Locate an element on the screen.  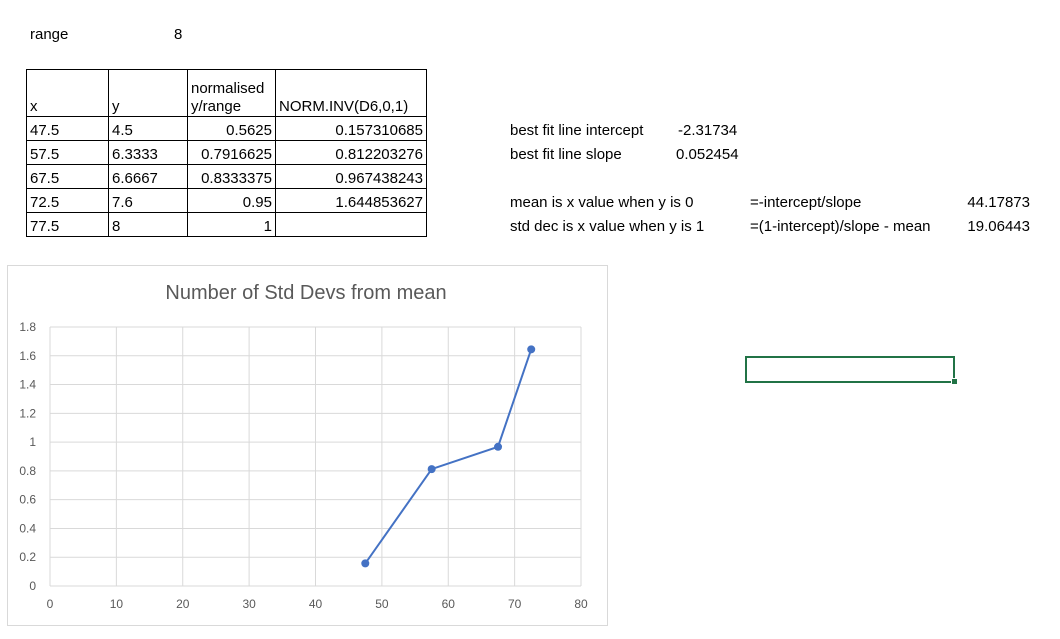
y-tick-label: 1.8 is located at coordinates (27, 327).